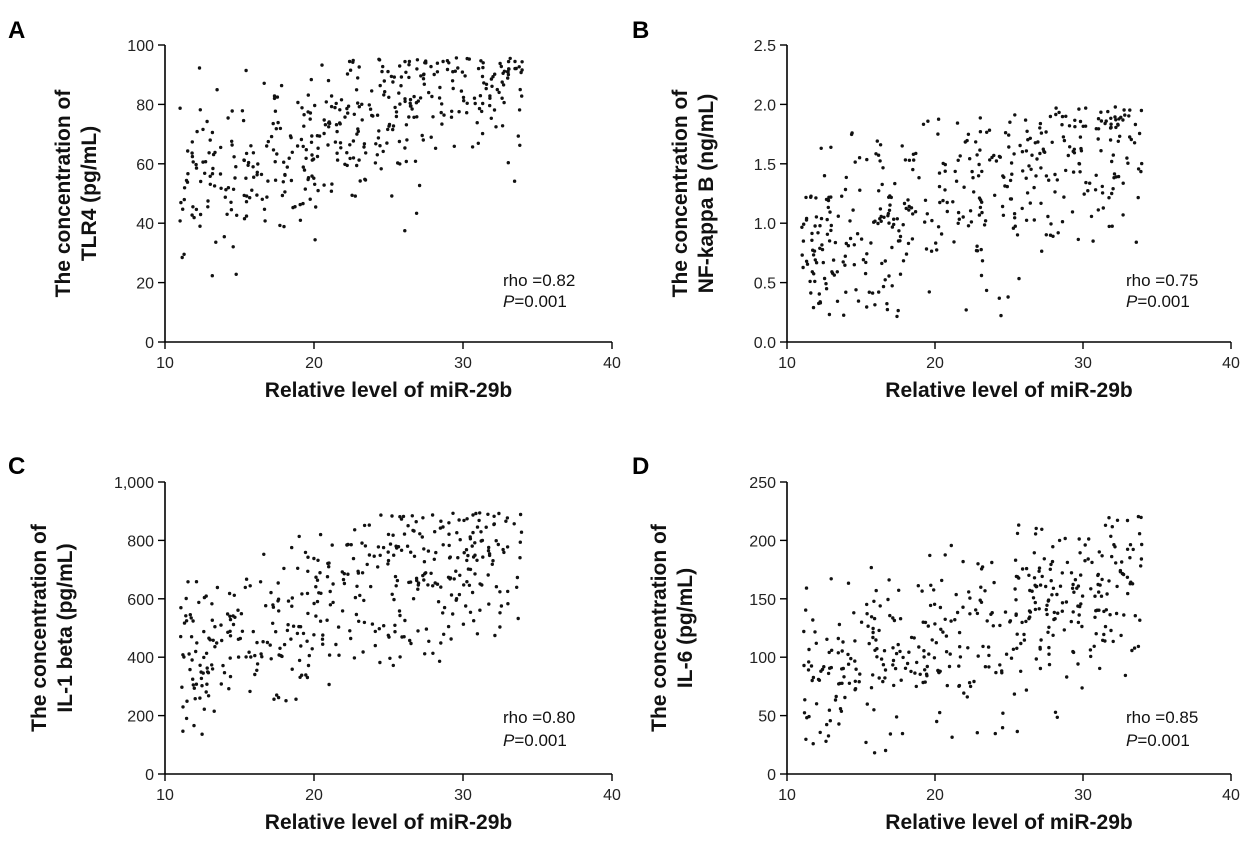 The image size is (1243, 844). What do you see at coordinates (509, 740) in the screenshot?
I see `p-symbol: P` at bounding box center [509, 740].